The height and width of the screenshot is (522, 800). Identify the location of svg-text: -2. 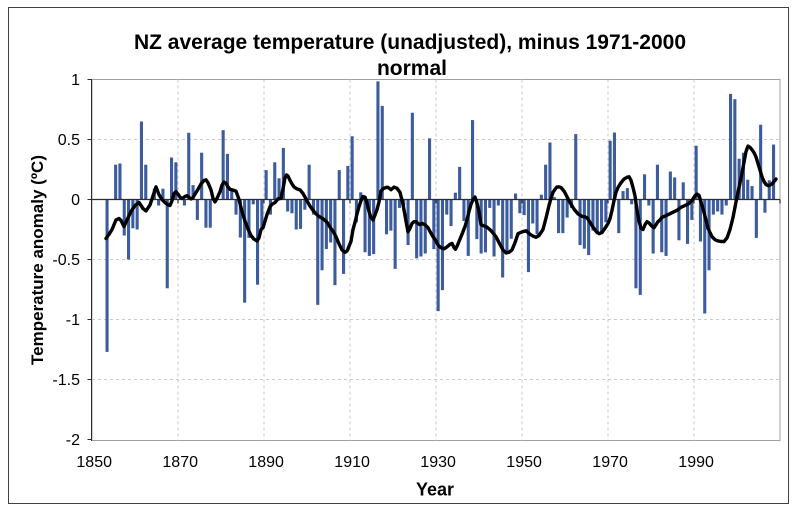
(73, 440).